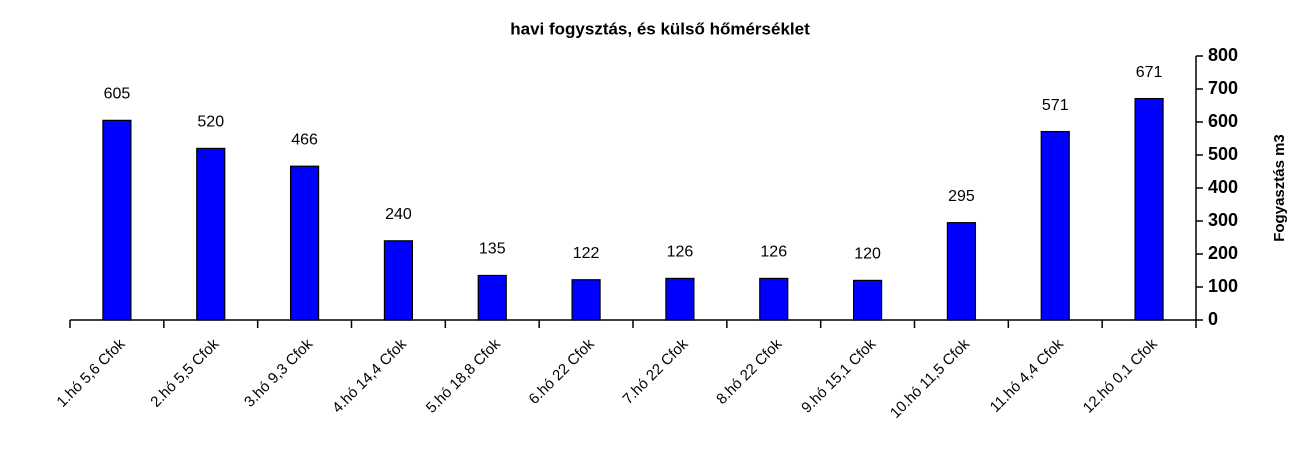 This screenshot has width=1299, height=461. Describe the element at coordinates (930, 378) in the screenshot. I see `x-tick-label: 10.hó 11,5 Cfok` at that location.